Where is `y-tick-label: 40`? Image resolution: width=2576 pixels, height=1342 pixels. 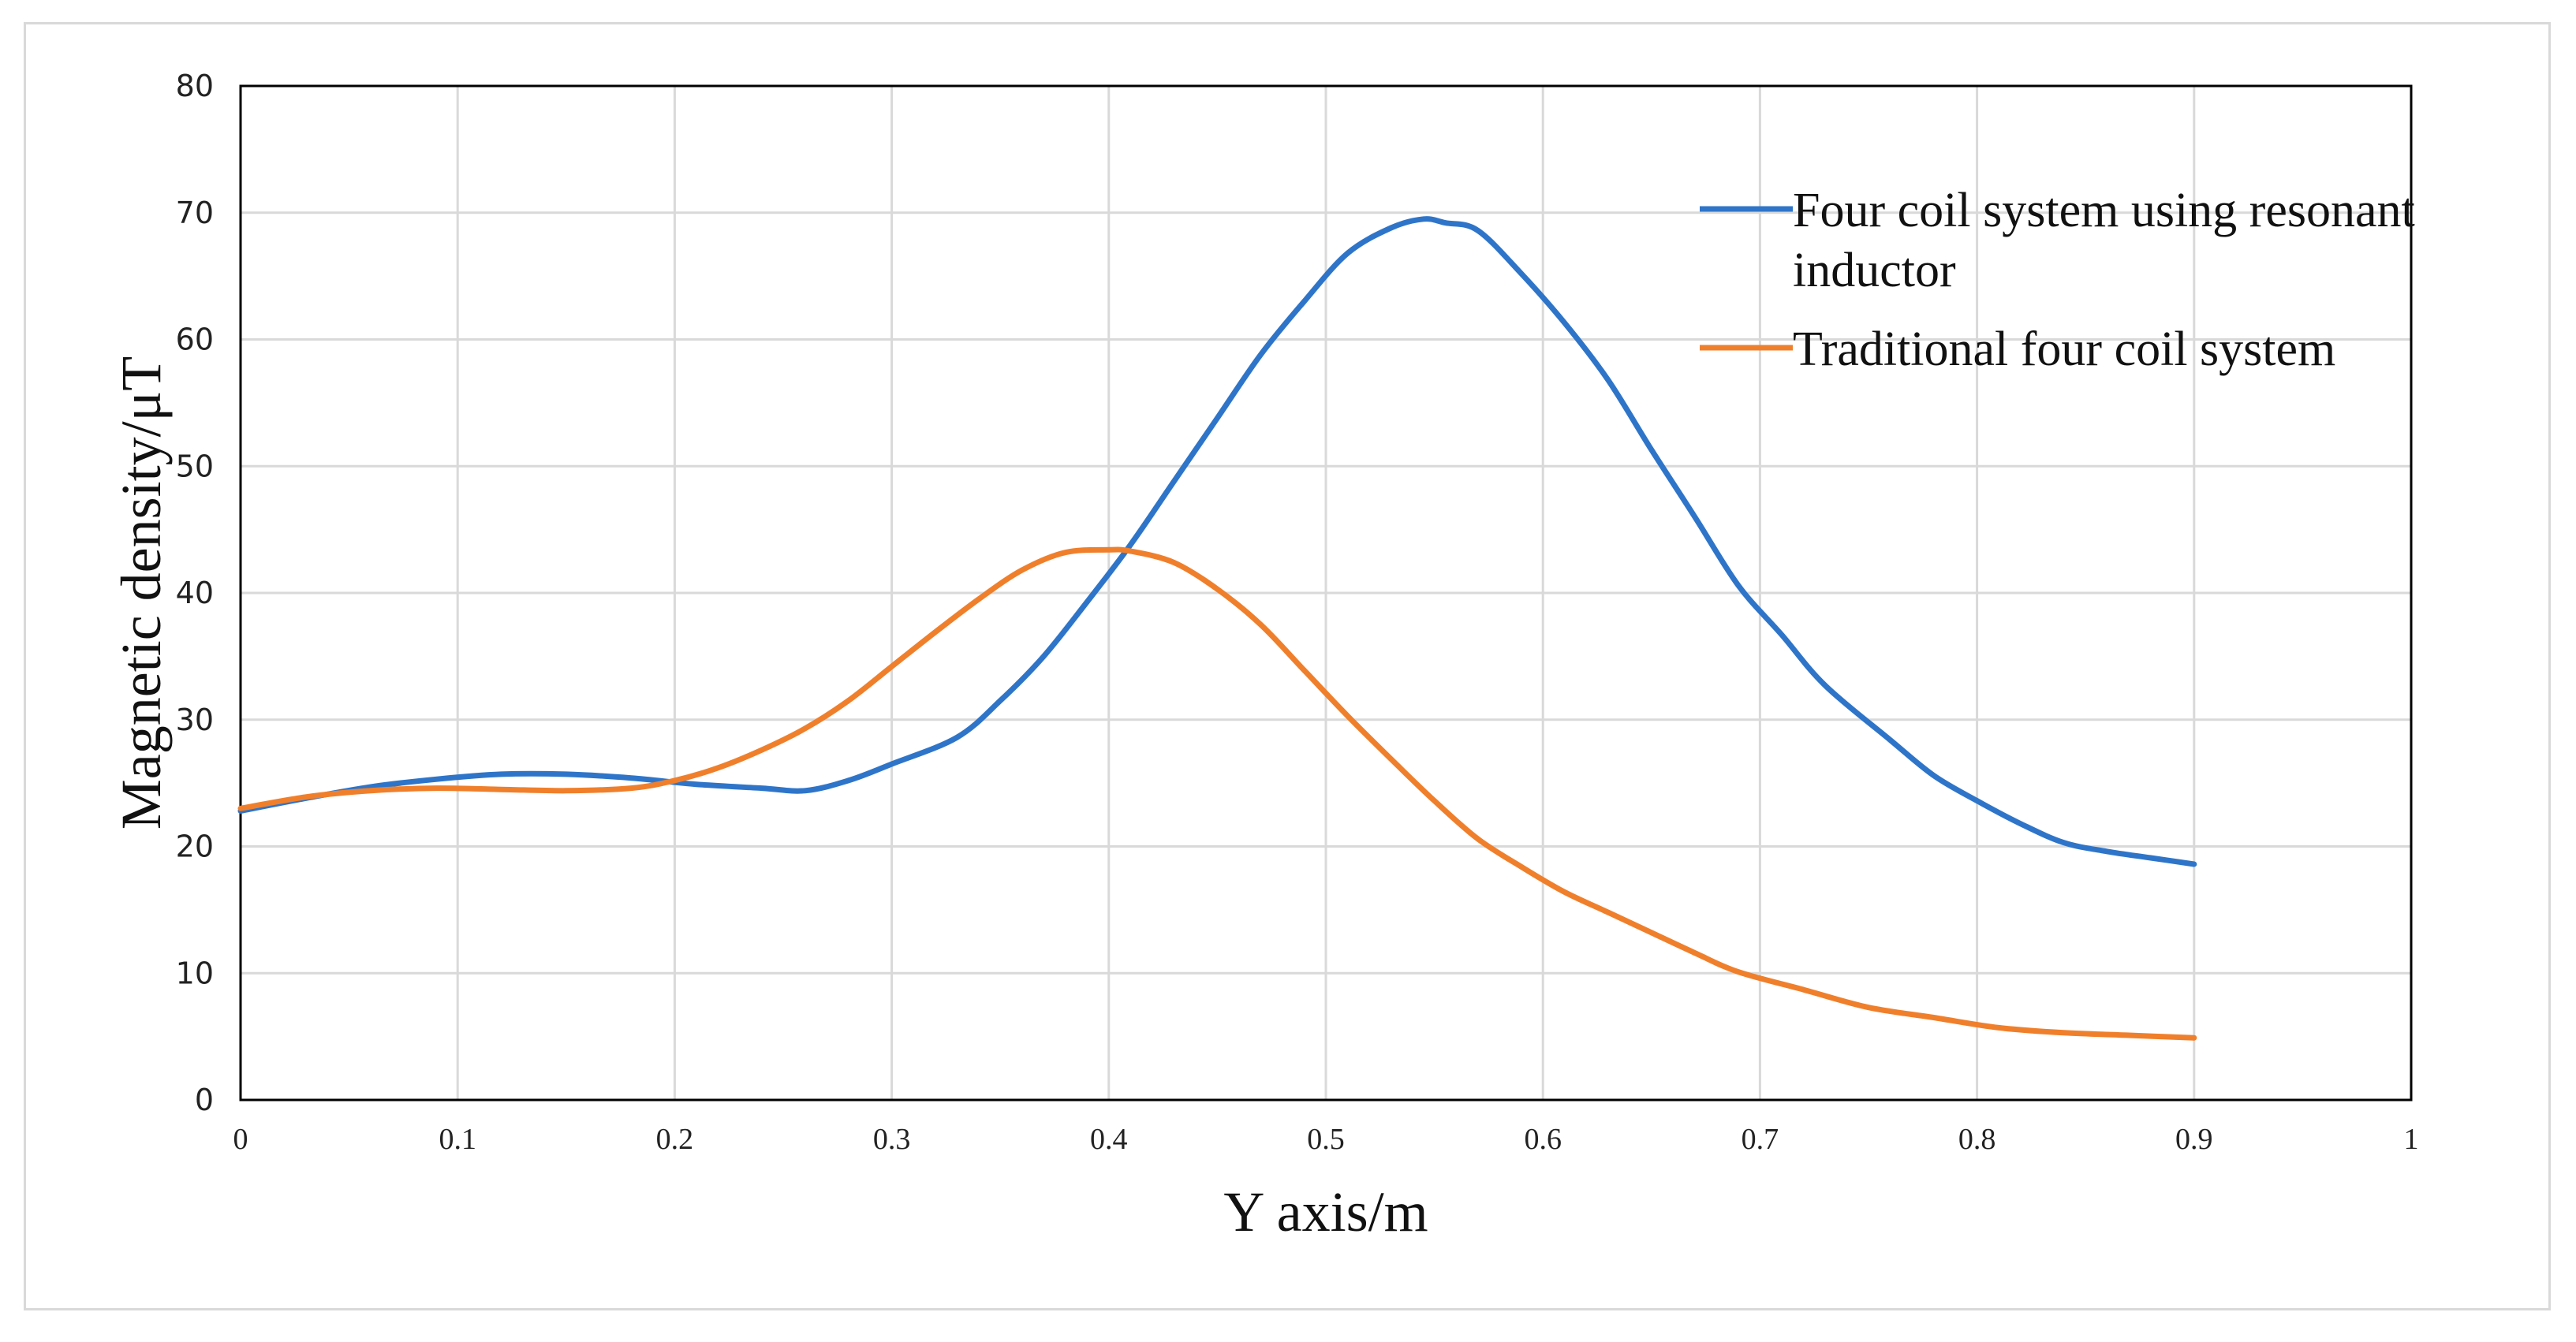 y-tick-label: 40 is located at coordinates (195, 593).